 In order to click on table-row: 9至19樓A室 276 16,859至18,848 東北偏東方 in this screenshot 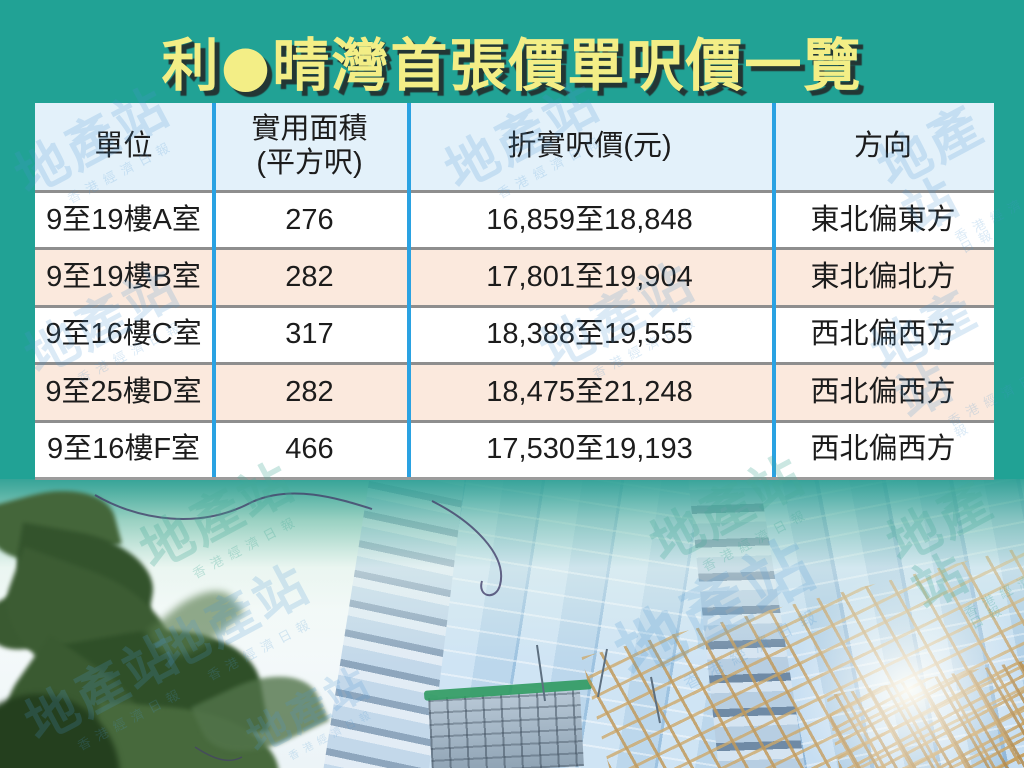, I will do `click(514, 219)`.